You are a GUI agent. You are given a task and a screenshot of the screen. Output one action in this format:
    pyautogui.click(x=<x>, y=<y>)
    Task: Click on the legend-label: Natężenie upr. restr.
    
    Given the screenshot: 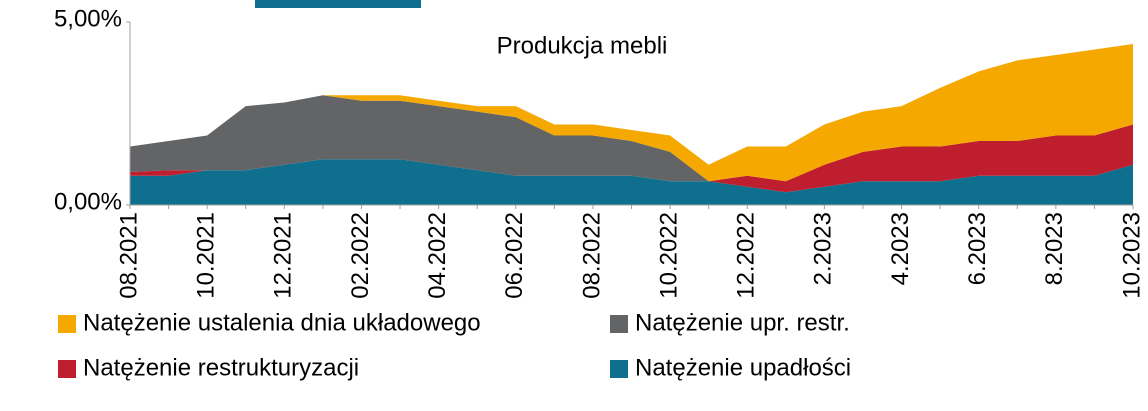 What is the action you would take?
    pyautogui.click(x=742, y=322)
    